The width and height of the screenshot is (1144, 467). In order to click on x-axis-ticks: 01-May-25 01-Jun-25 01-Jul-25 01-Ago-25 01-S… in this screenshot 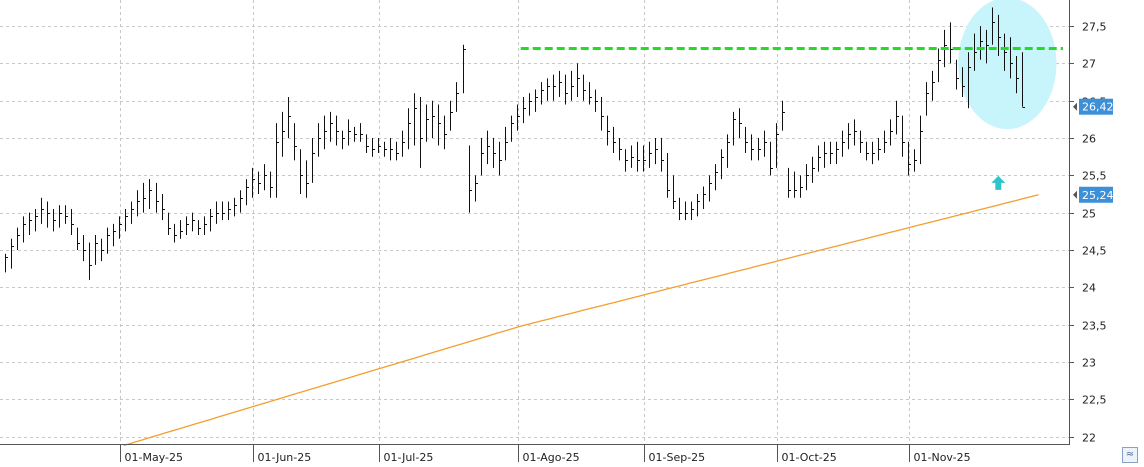, I will do `click(545, 454)`.